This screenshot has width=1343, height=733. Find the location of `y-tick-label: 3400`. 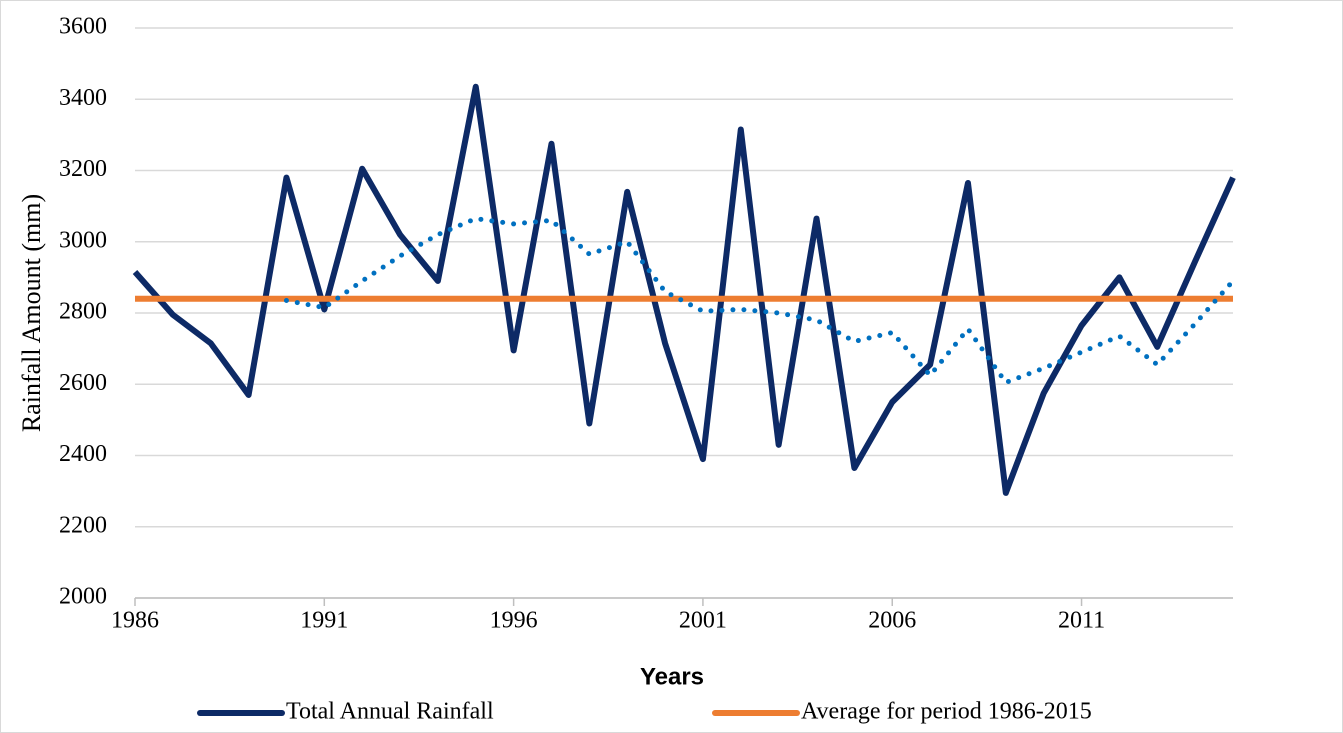

y-tick-label: 3400 is located at coordinates (83, 98).